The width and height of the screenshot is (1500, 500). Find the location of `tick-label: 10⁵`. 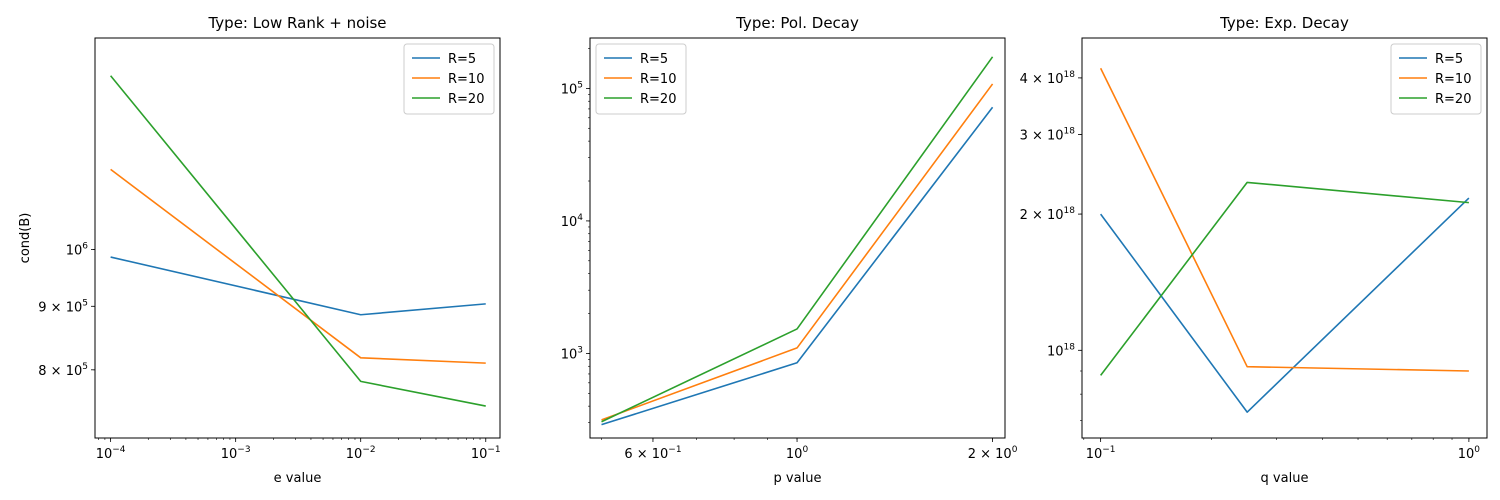

tick-label: 10⁵ is located at coordinates (572, 88).